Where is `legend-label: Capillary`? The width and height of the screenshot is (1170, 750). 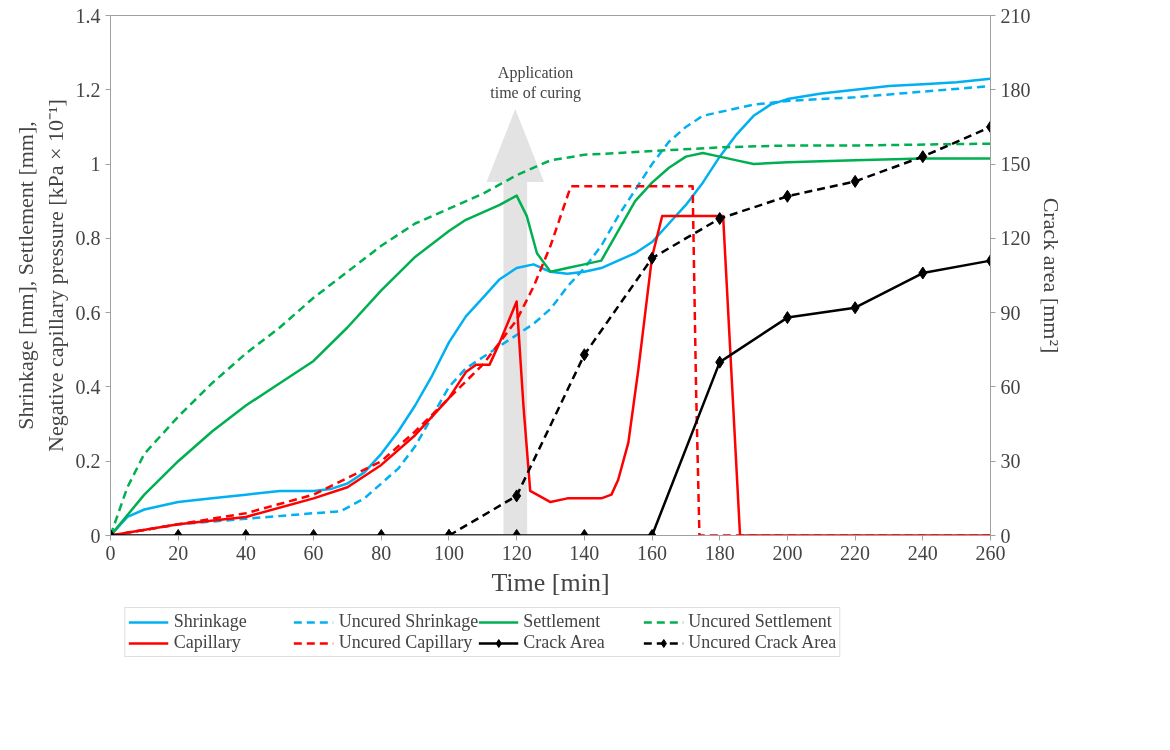 legend-label: Capillary is located at coordinates (207, 642).